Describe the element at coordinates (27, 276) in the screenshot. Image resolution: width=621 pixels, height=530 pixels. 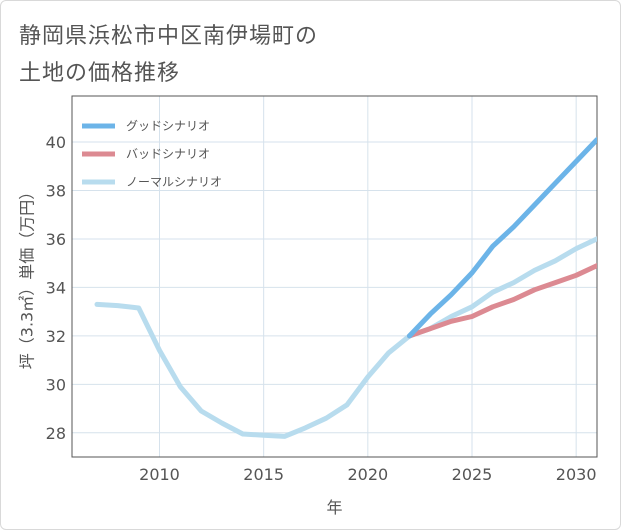
I see `y-axis-label: 坪（3.3㎡）単価（万円）` at that location.